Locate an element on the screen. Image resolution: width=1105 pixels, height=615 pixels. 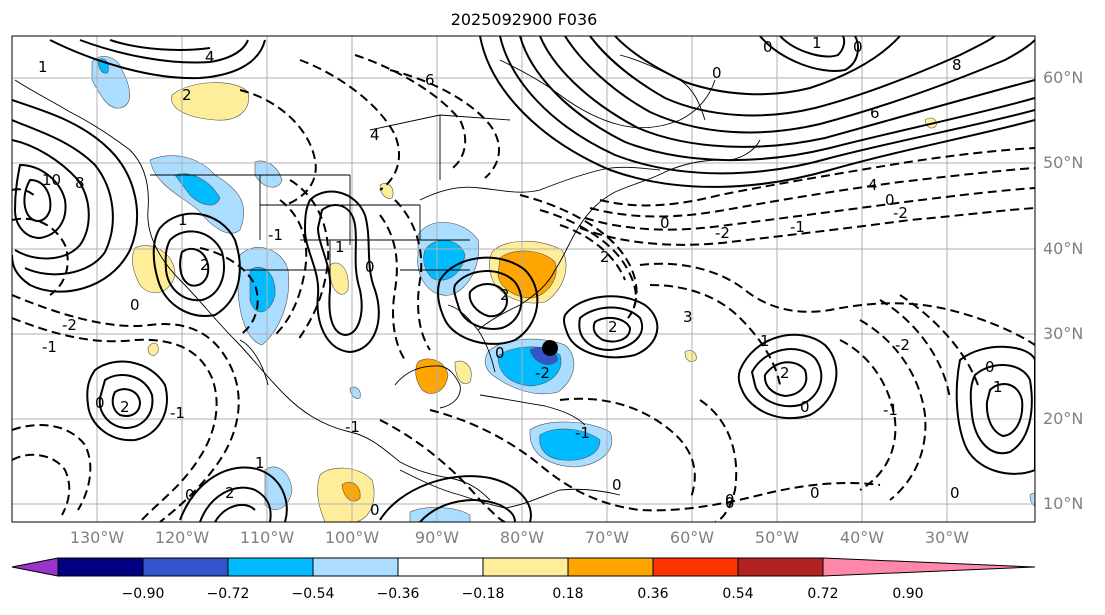
lon-label: 40°W is located at coordinates (862, 537).